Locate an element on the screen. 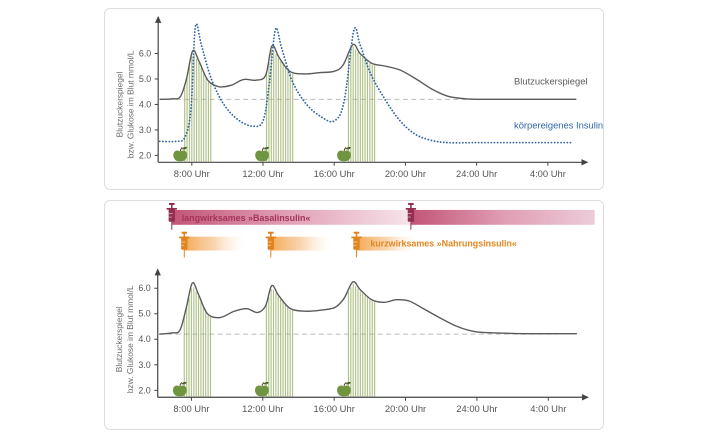 This screenshot has height=435, width=710. series-label-glucose: Blutzuckerspiegel is located at coordinates (550, 81).